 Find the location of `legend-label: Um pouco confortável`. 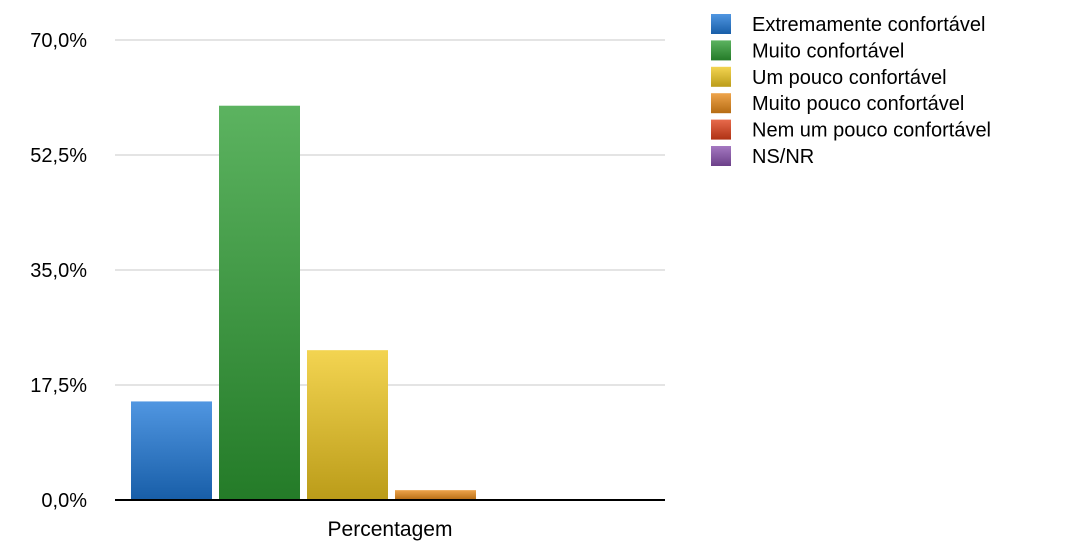

legend-label: Um pouco confortável is located at coordinates (849, 78).